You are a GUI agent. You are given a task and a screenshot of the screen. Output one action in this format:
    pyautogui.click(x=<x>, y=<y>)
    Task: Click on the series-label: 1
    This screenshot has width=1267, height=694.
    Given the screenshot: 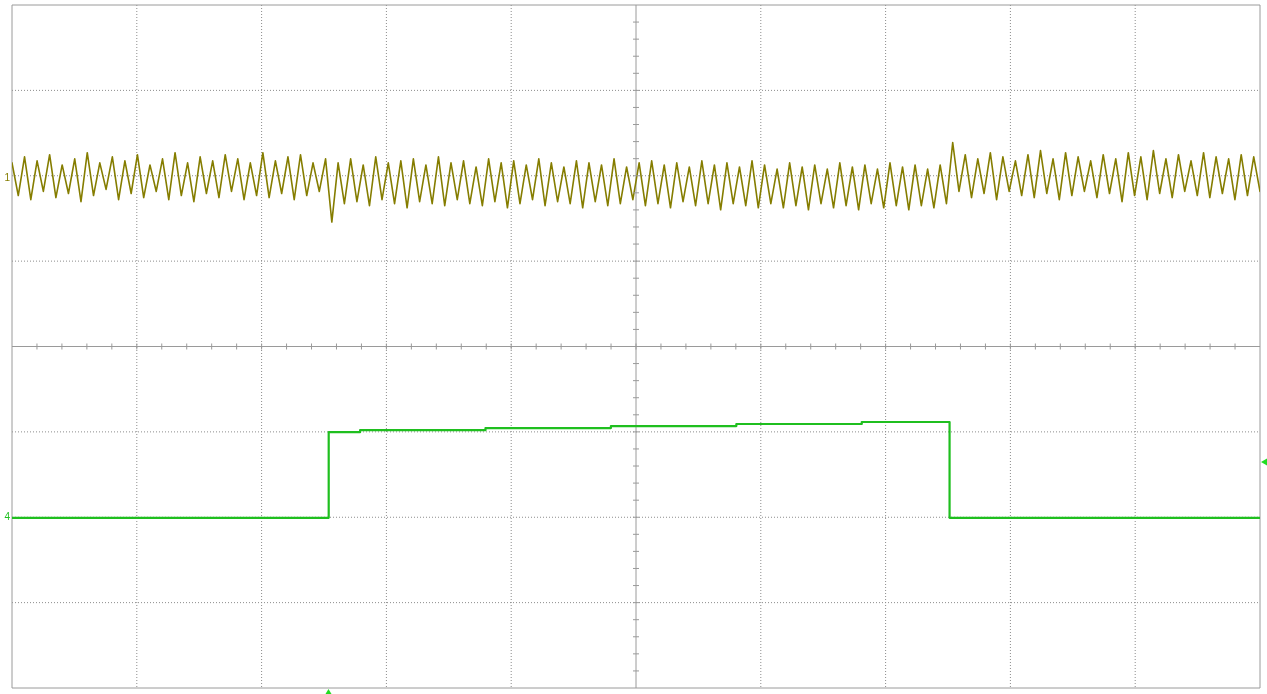 What is the action you would take?
    pyautogui.click(x=7, y=177)
    